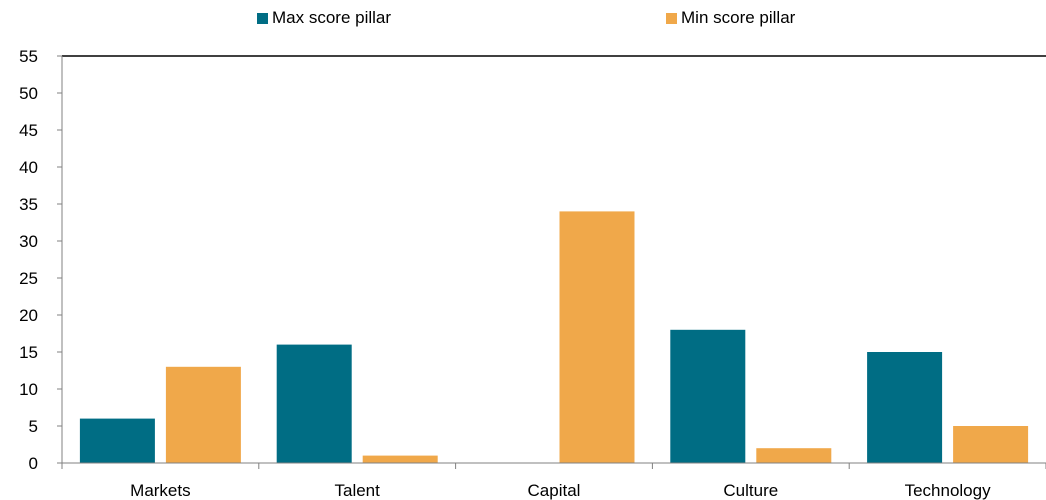  Describe the element at coordinates (332, 17) in the screenshot. I see `legend-label-max: Max score pillar` at that location.